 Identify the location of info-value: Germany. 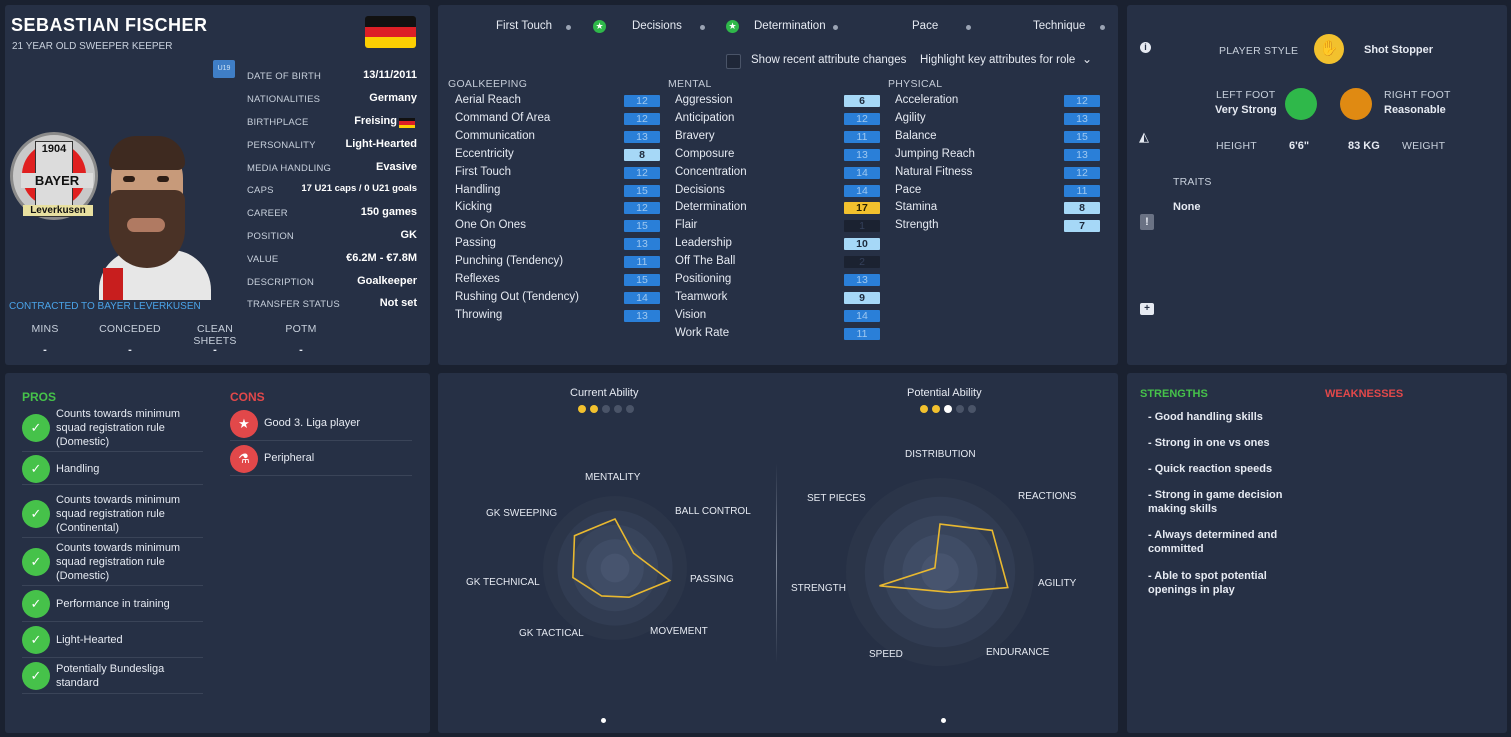
(393, 98).